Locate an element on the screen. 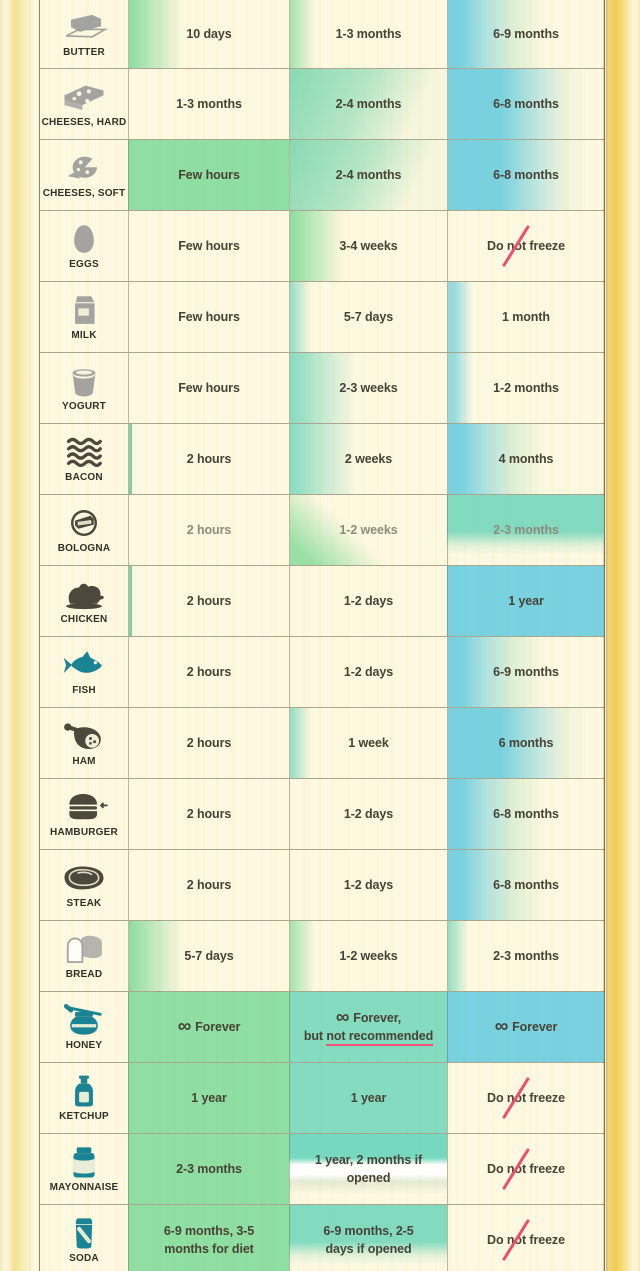 The width and height of the screenshot is (640, 1271). food-cell-cheeses-hard: CHEESES, HARD is located at coordinates (84, 104).